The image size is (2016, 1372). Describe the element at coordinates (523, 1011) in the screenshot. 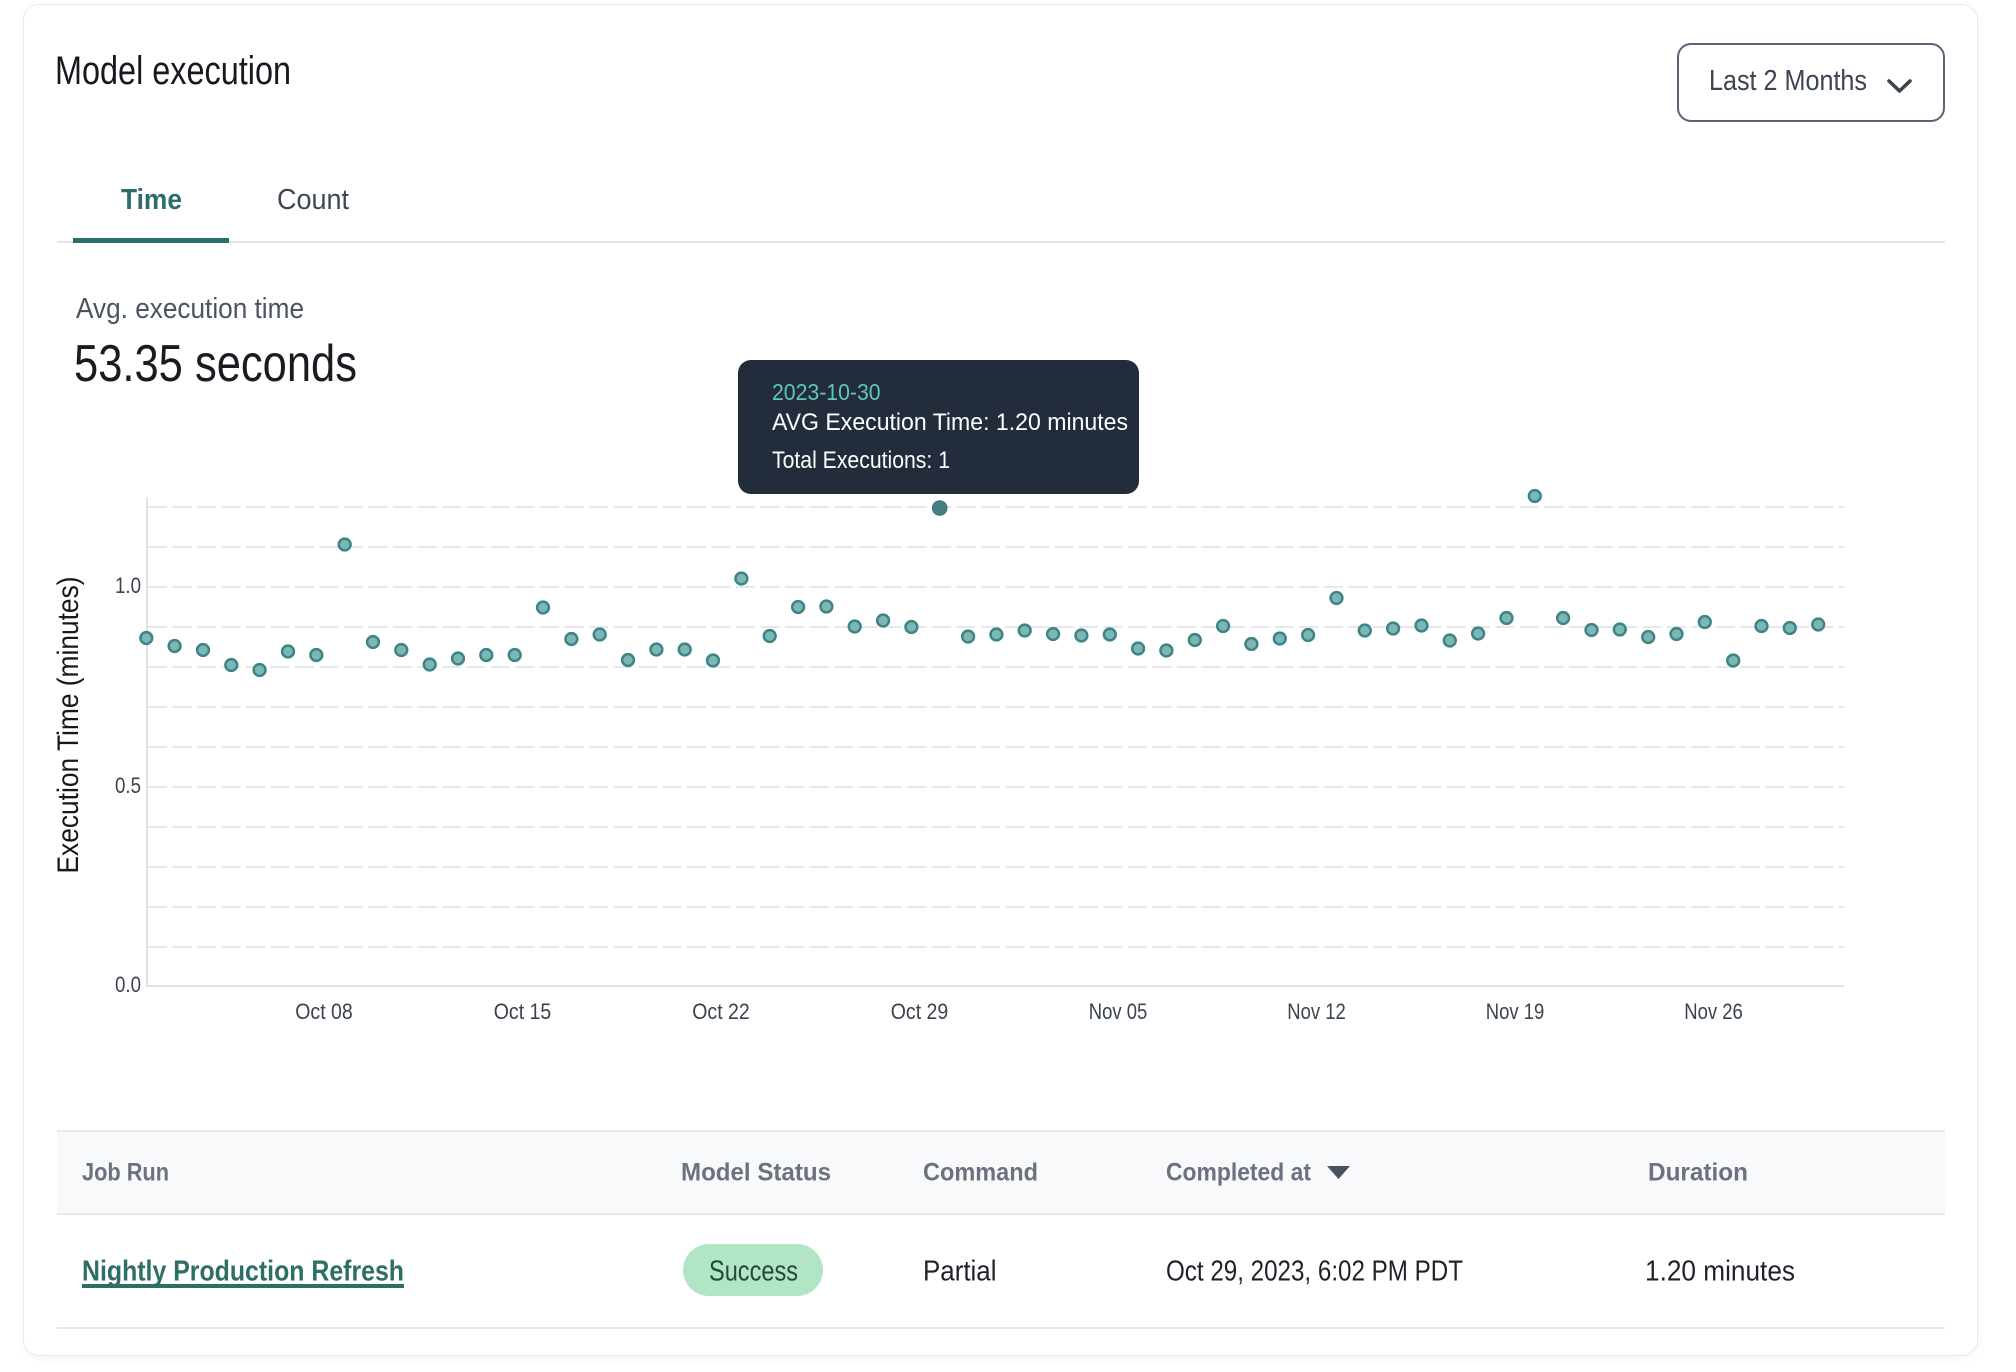

I see `svg-text: Oct 15` at that location.